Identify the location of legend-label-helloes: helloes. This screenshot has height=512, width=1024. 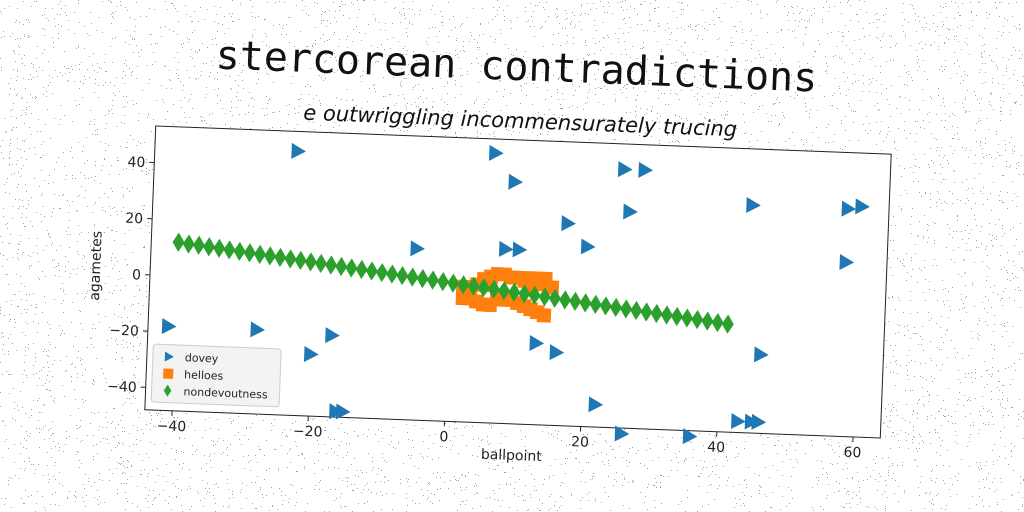
(204, 375).